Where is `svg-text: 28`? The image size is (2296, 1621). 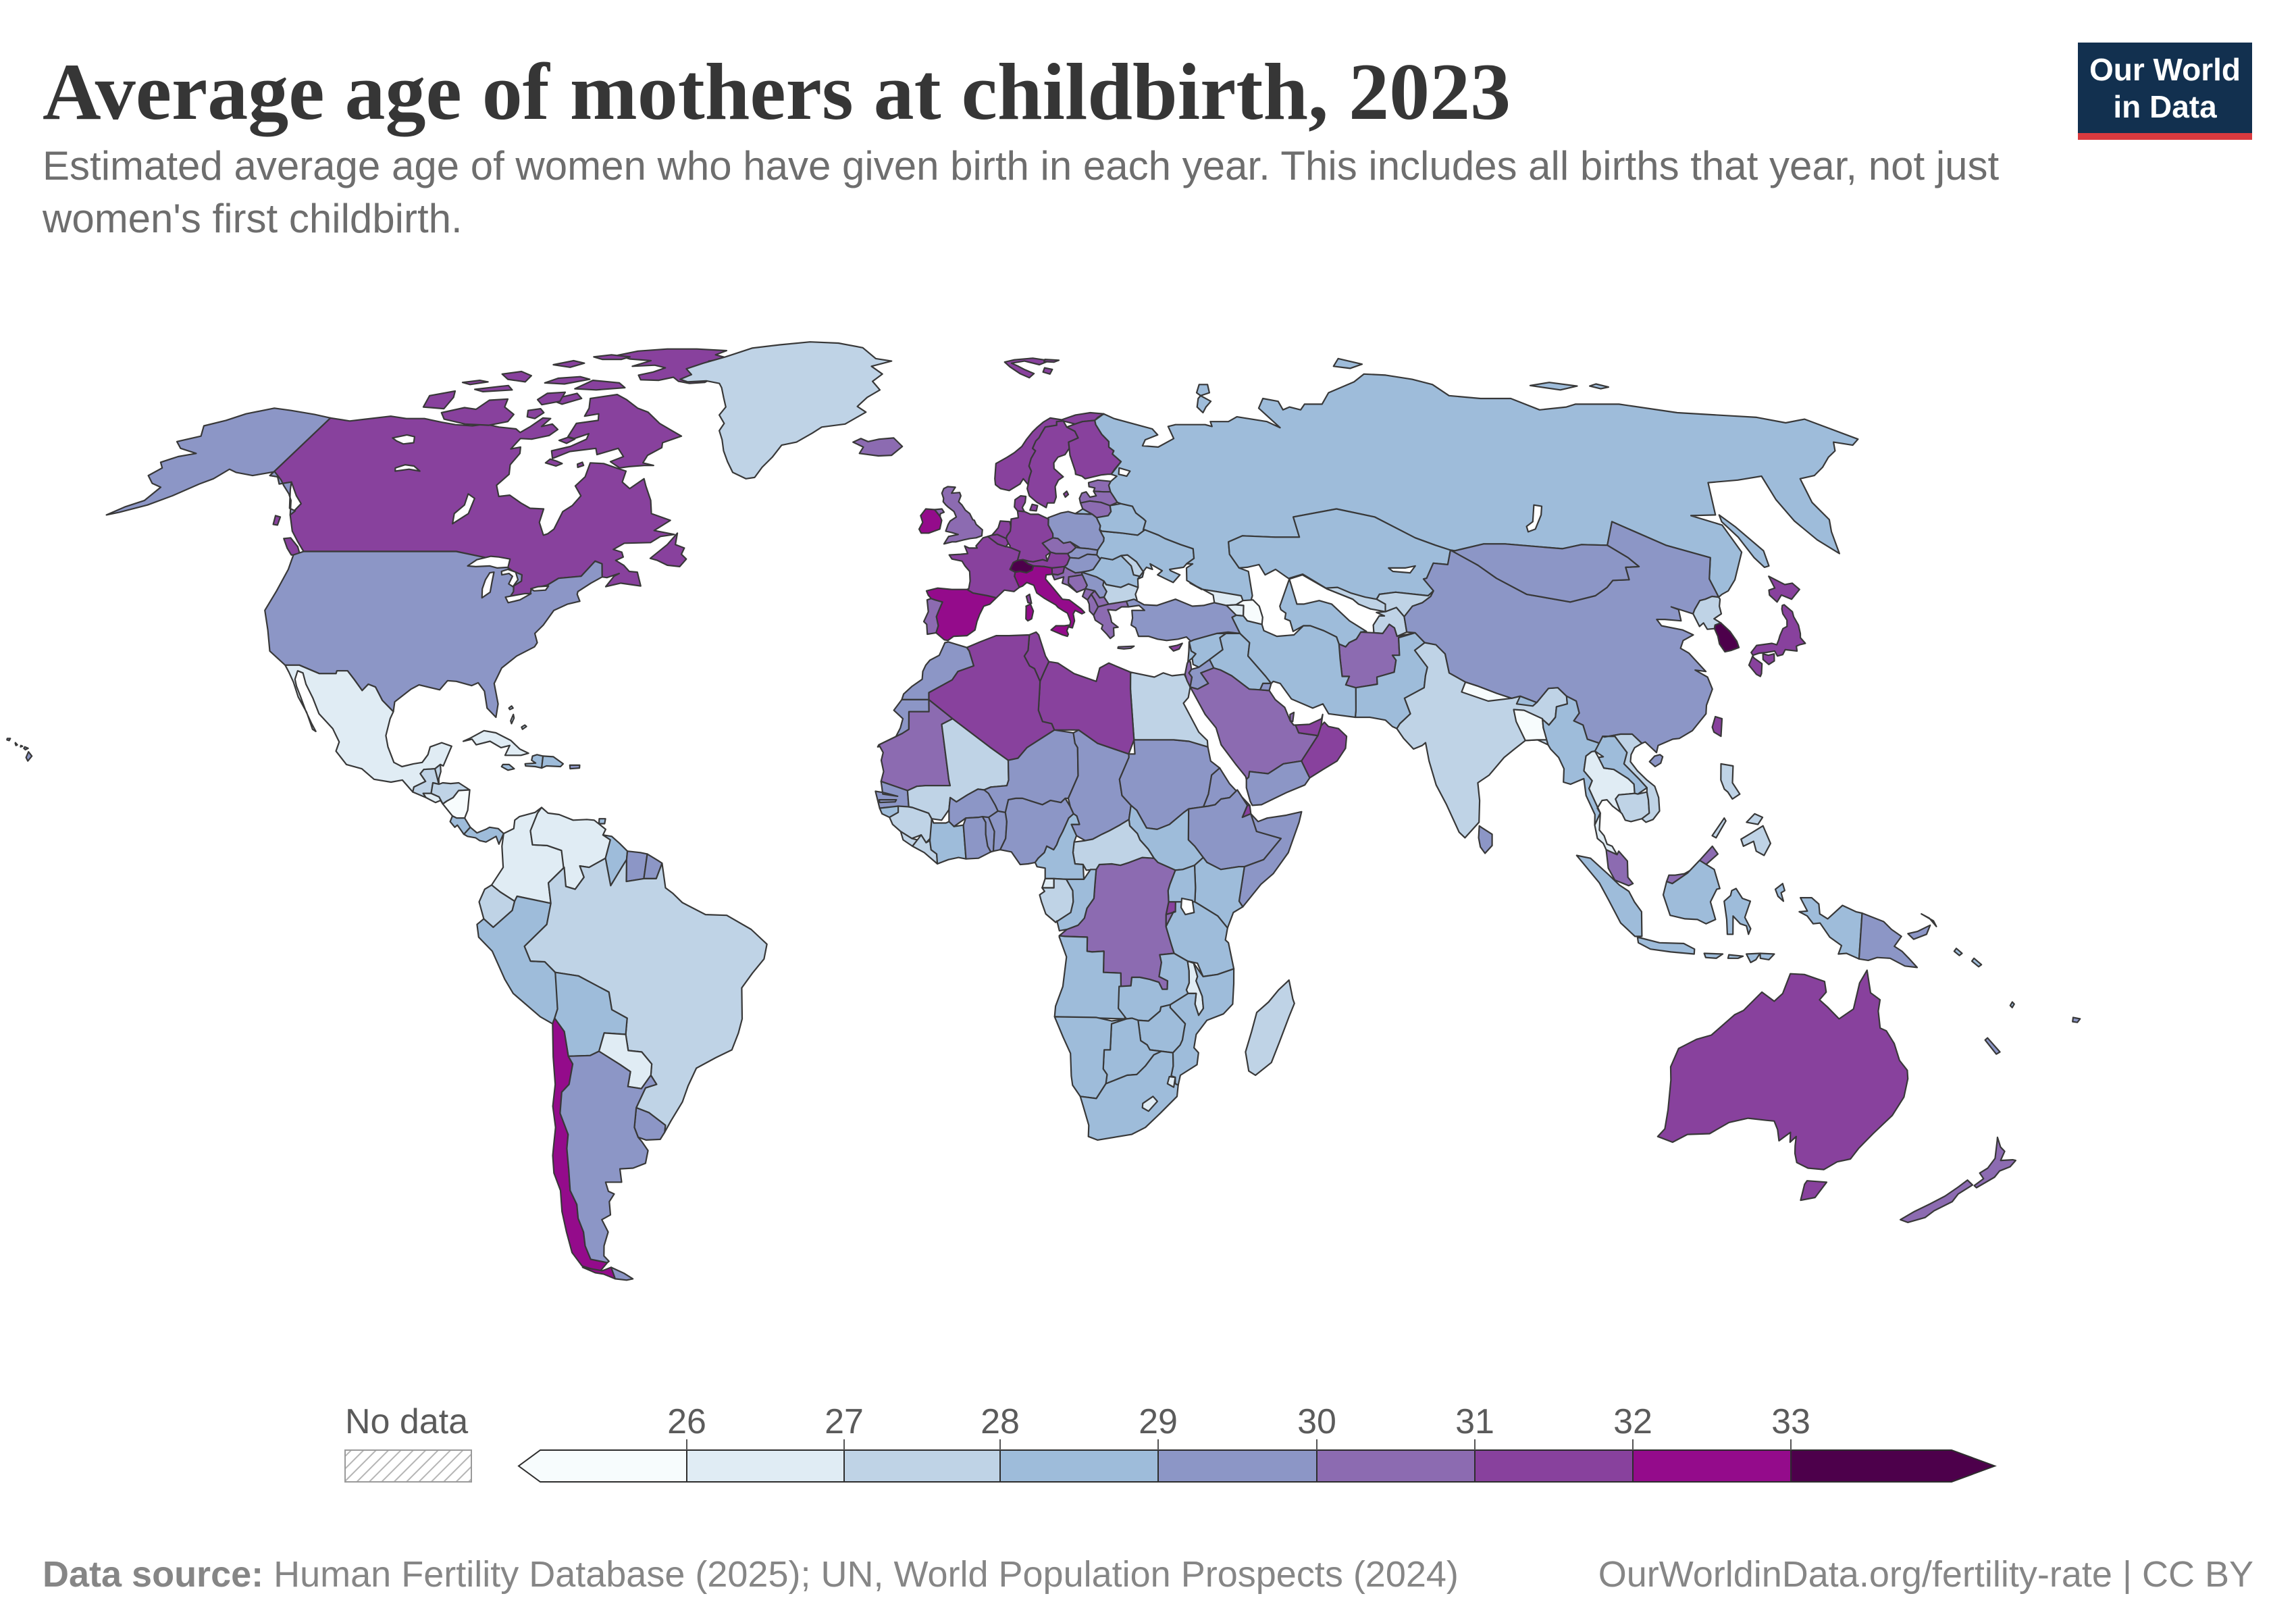 svg-text: 28 is located at coordinates (1000, 1421).